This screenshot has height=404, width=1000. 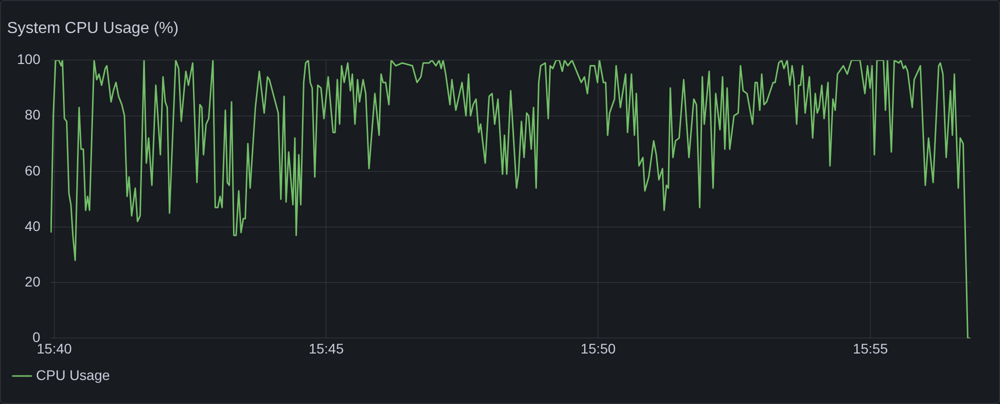 I want to click on chart-title: System CPU Usage (%), so click(x=93, y=29).